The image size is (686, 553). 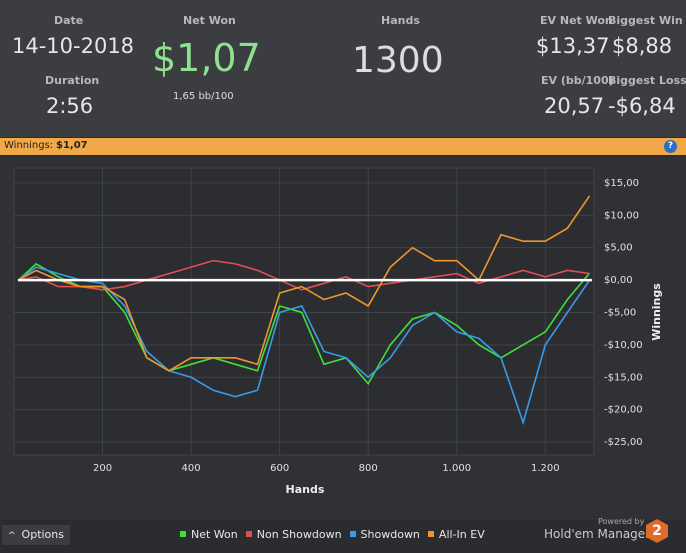 I want to click on x-tick-label: 1.000, so click(x=456, y=468).